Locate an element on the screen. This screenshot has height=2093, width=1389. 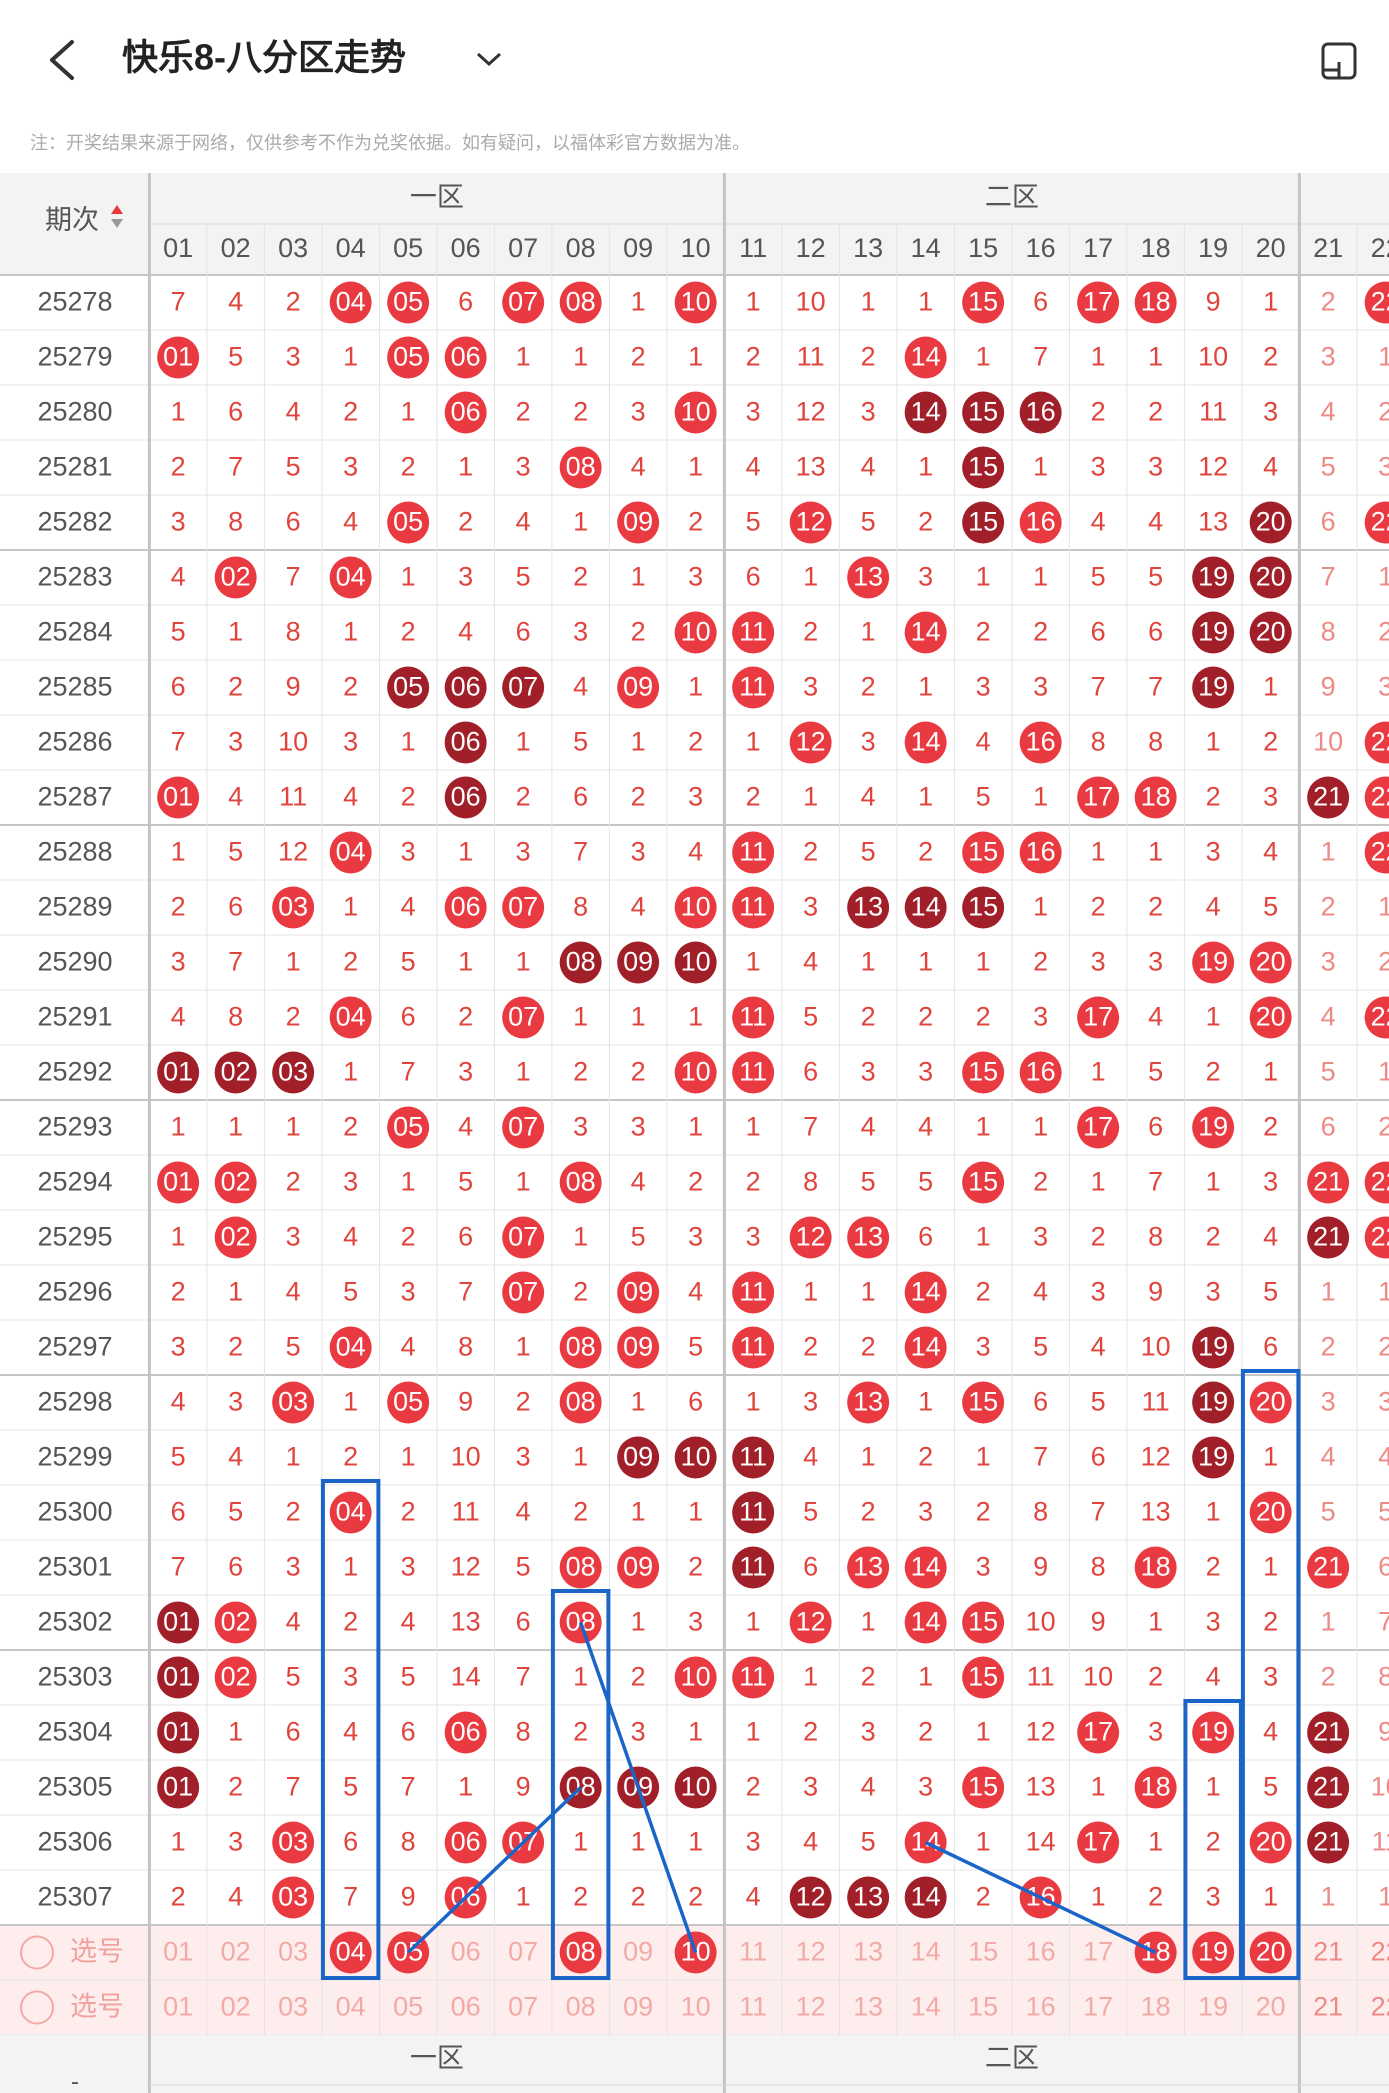
ball-number: 15 is located at coordinates (983, 852).